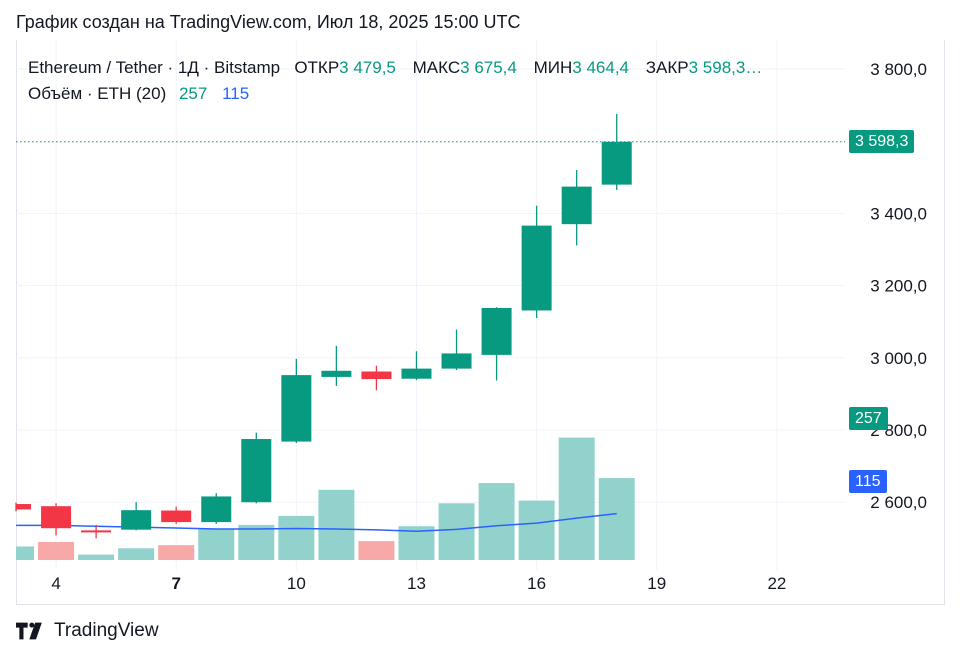  I want to click on legend-open-label: ОТКР, so click(317, 67).